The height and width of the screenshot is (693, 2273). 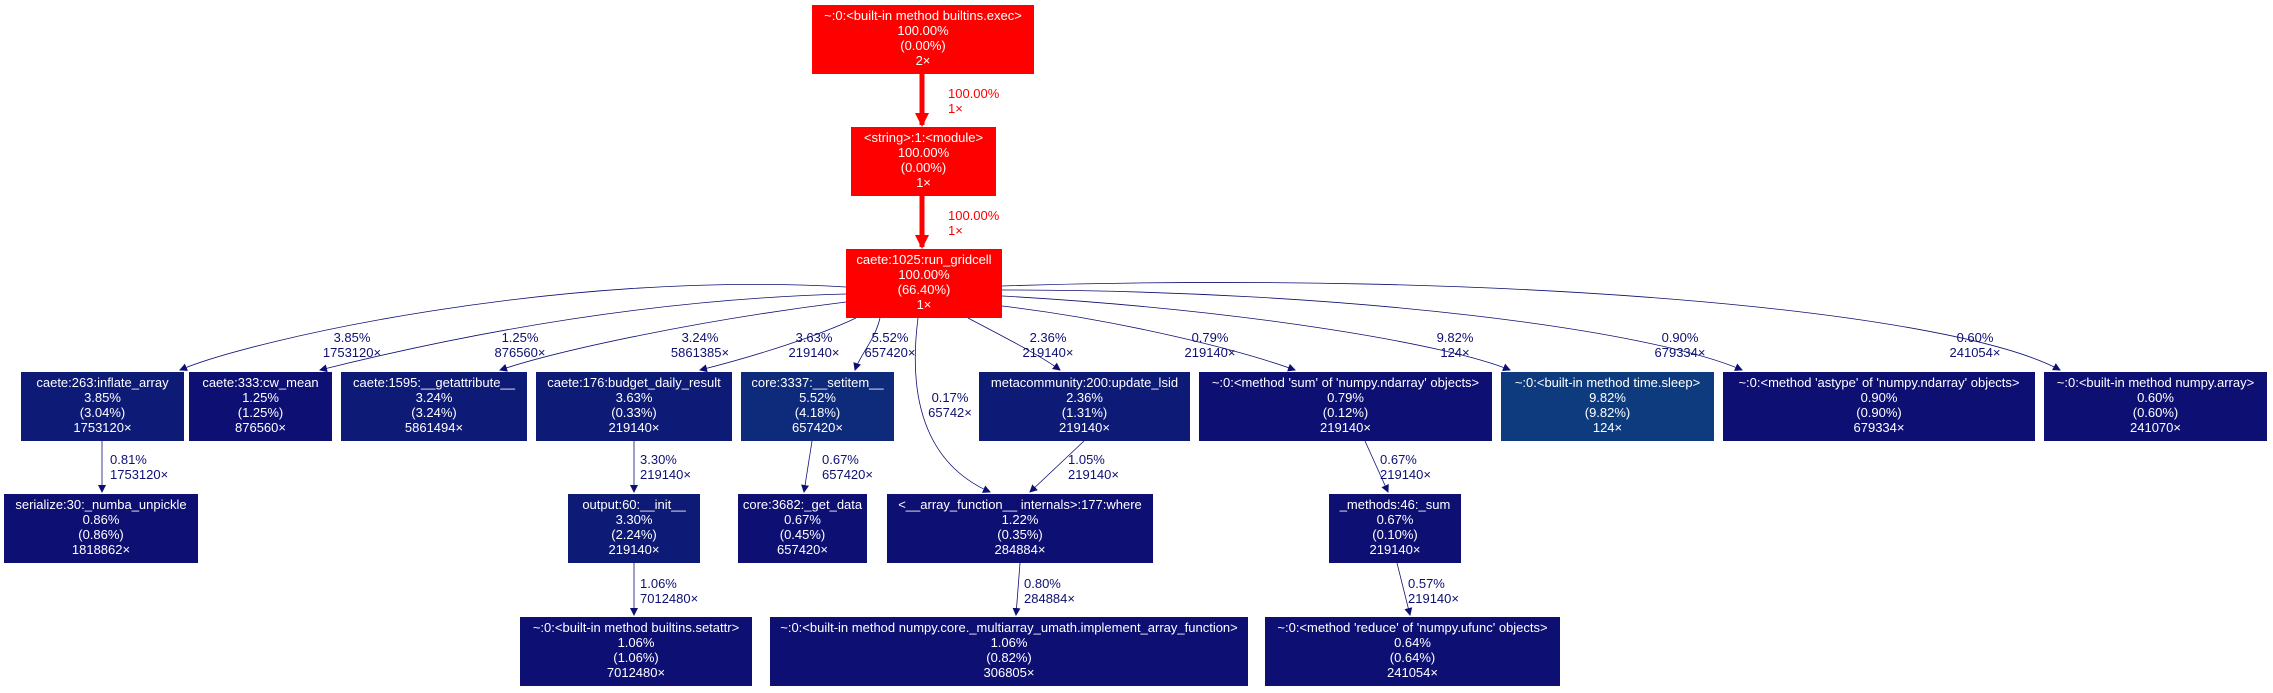 What do you see at coordinates (434, 427) in the screenshot?
I see `node-call-count: 5861494×` at bounding box center [434, 427].